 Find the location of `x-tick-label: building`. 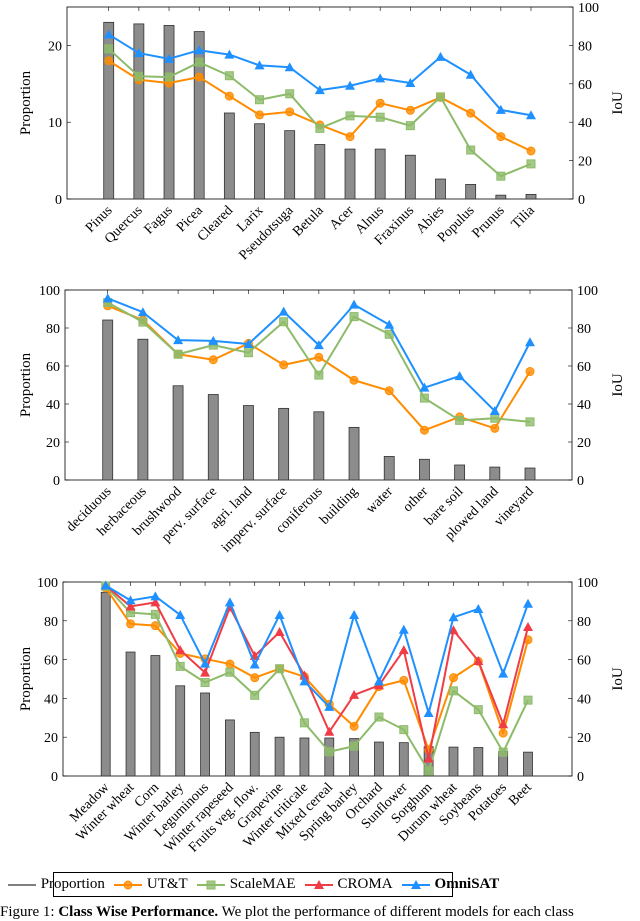

x-tick-label: building is located at coordinates (339, 506).